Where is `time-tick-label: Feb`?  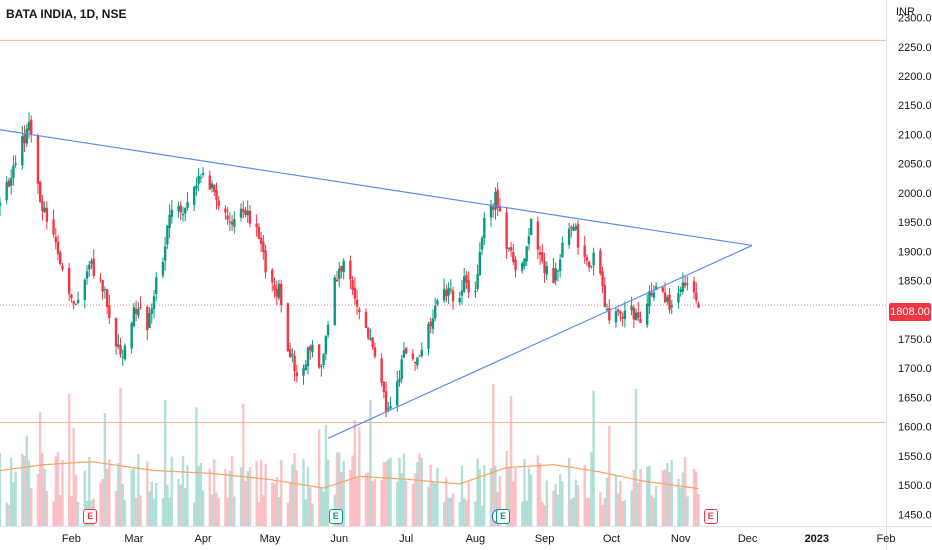
time-tick-label: Feb is located at coordinates (886, 539).